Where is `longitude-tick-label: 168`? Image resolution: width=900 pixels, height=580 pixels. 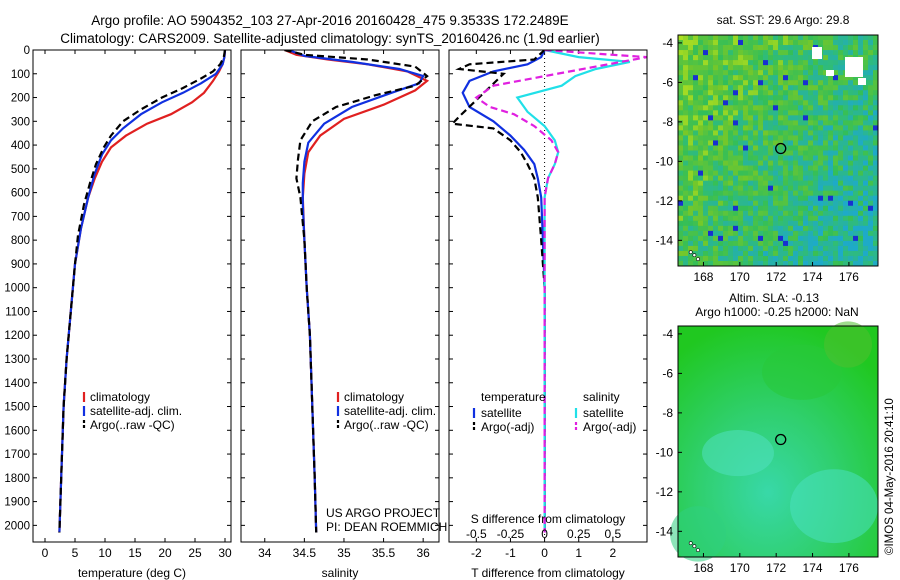
longitude-tick-label: 168 is located at coordinates (703, 277).